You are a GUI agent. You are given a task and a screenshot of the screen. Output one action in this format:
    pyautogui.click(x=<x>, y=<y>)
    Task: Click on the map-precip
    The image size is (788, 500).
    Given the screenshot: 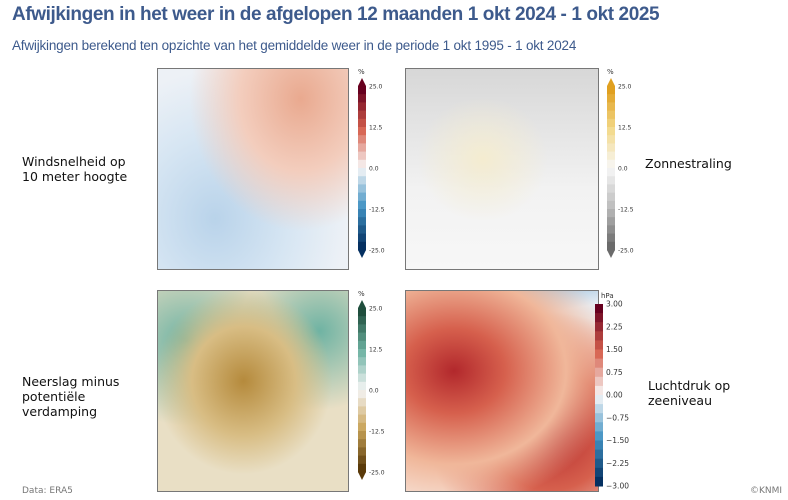 What is the action you would take?
    pyautogui.click(x=253, y=391)
    